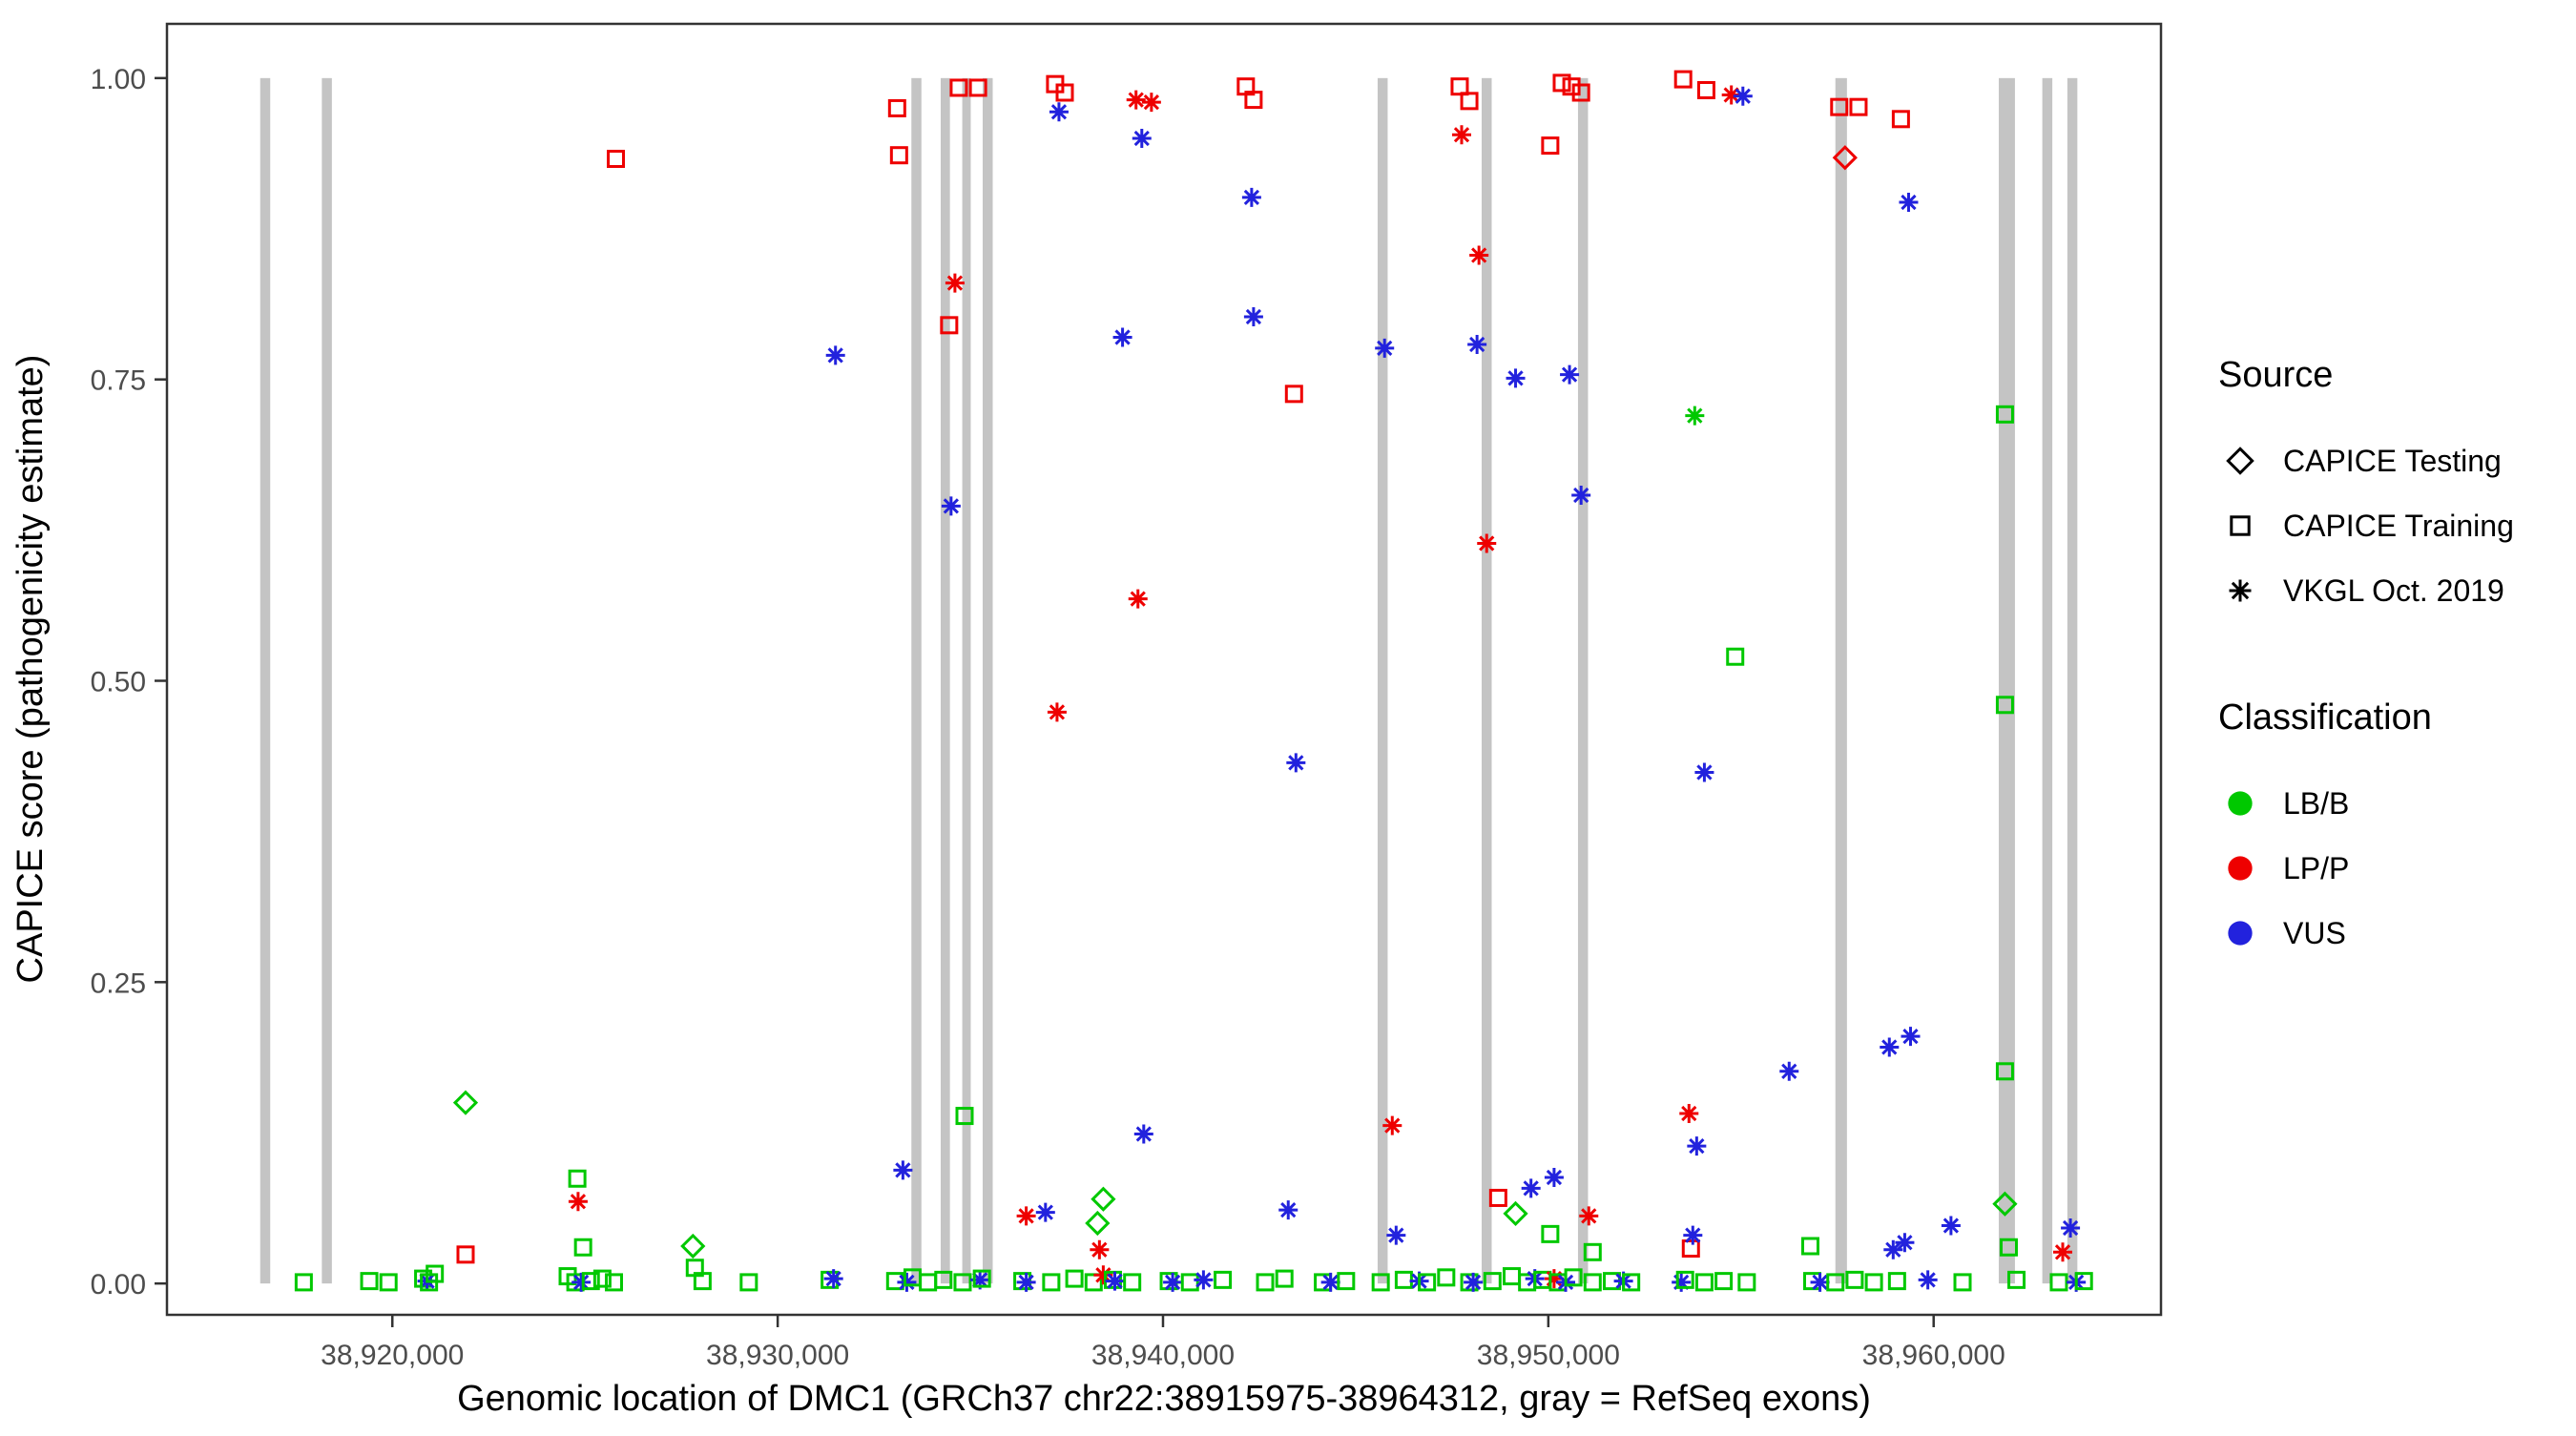 The width and height of the screenshot is (2576, 1436). What do you see at coordinates (2325, 717) in the screenshot?
I see `legend-classification-title: Classification` at bounding box center [2325, 717].